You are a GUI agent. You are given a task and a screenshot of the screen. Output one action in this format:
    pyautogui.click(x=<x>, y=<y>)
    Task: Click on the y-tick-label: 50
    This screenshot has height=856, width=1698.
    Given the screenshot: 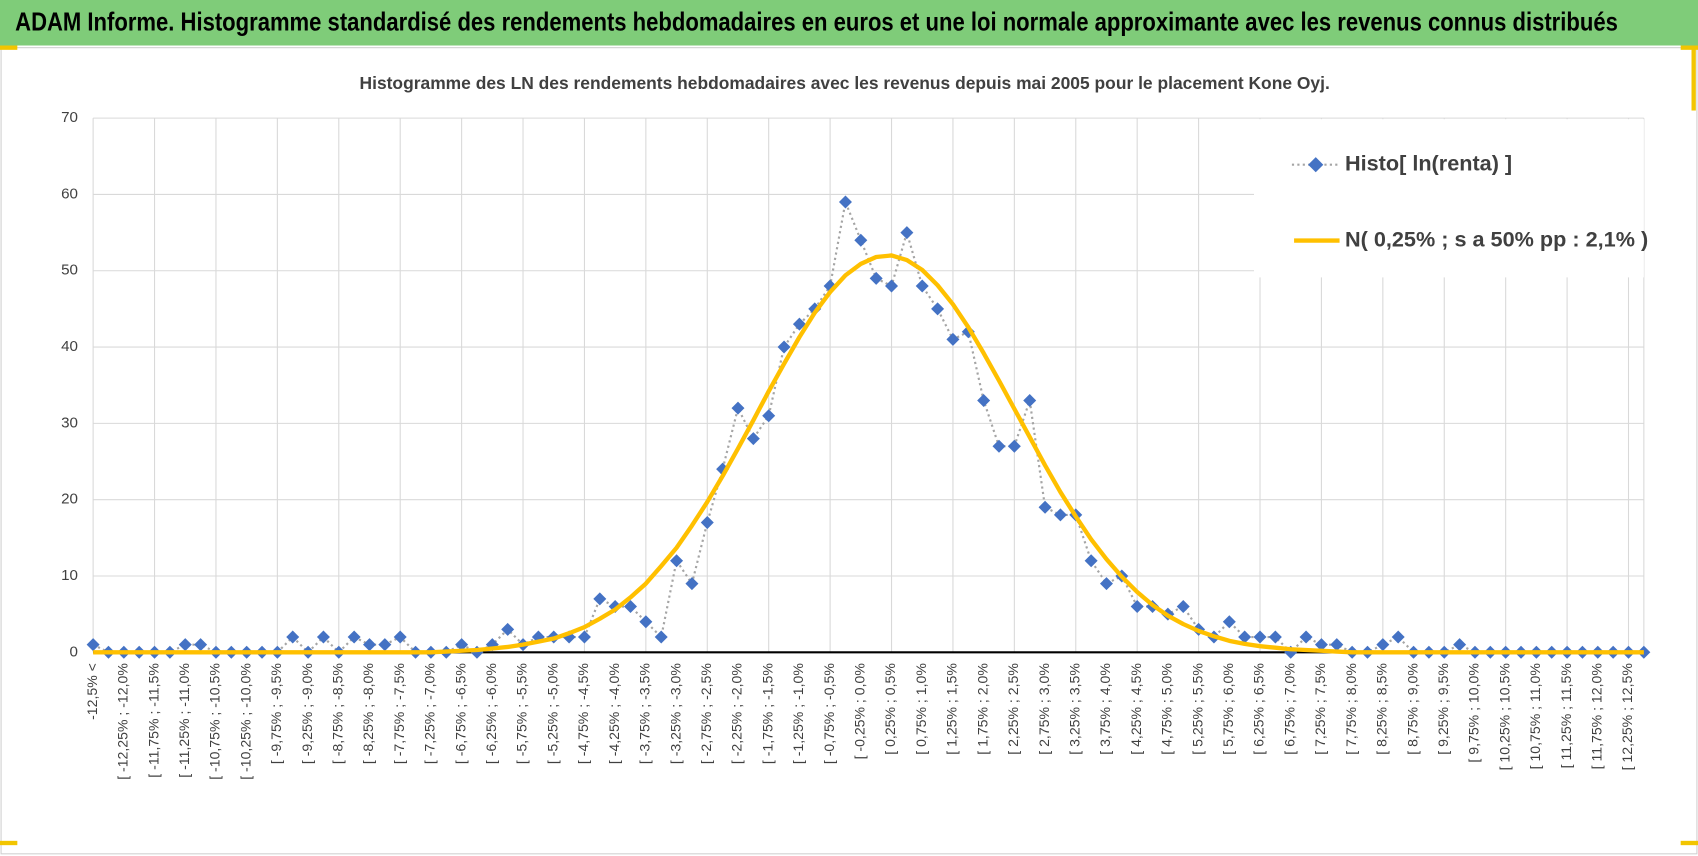 What is the action you would take?
    pyautogui.click(x=69, y=270)
    